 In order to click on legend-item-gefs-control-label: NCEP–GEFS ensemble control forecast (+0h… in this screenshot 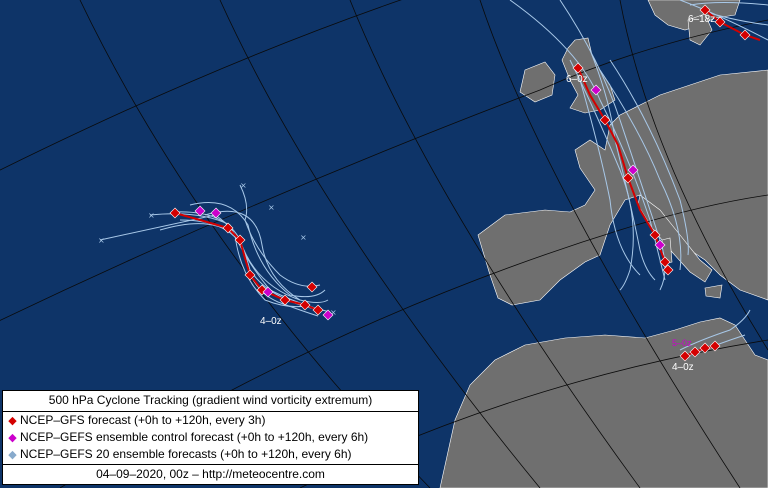, I will do `click(194, 437)`.